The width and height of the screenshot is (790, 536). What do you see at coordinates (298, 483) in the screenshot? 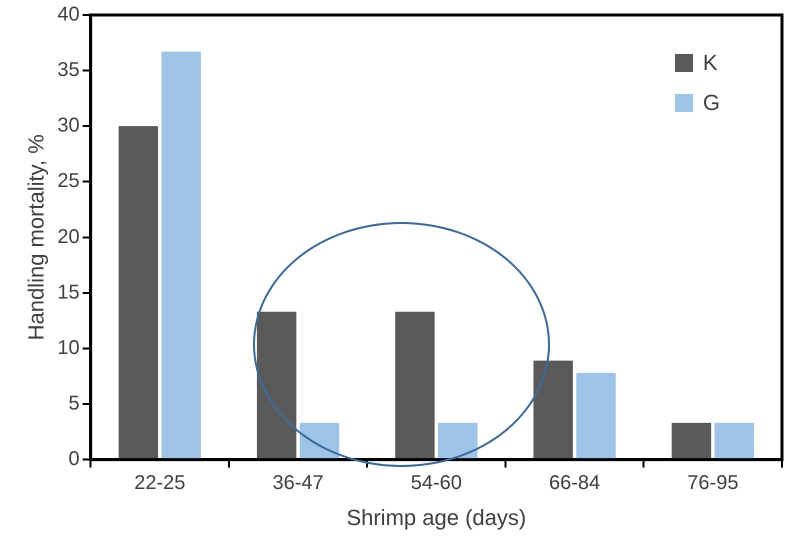
I see `x-tick-label: 36-47` at bounding box center [298, 483].